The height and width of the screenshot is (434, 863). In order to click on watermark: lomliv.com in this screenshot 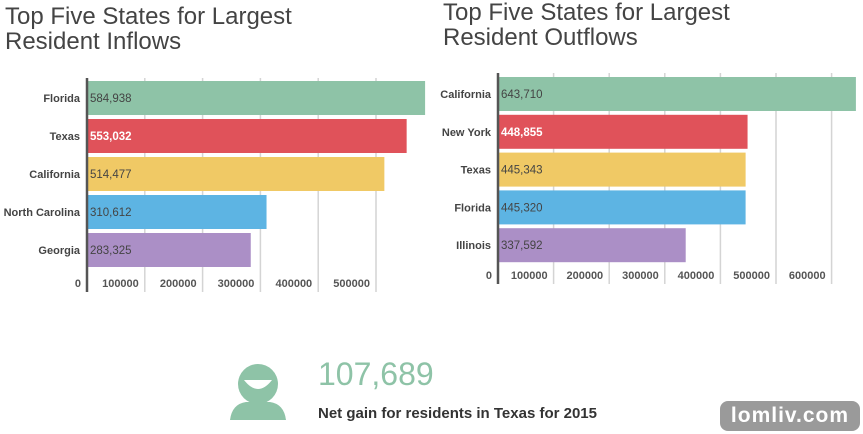, I will do `click(790, 416)`.